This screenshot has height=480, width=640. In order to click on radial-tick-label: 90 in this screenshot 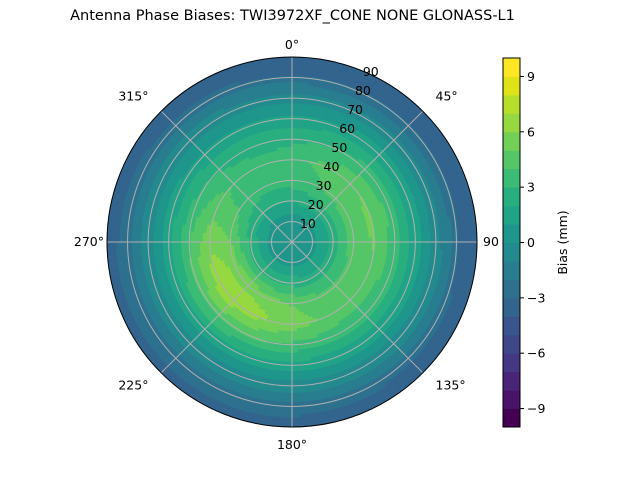, I will do `click(371, 71)`.